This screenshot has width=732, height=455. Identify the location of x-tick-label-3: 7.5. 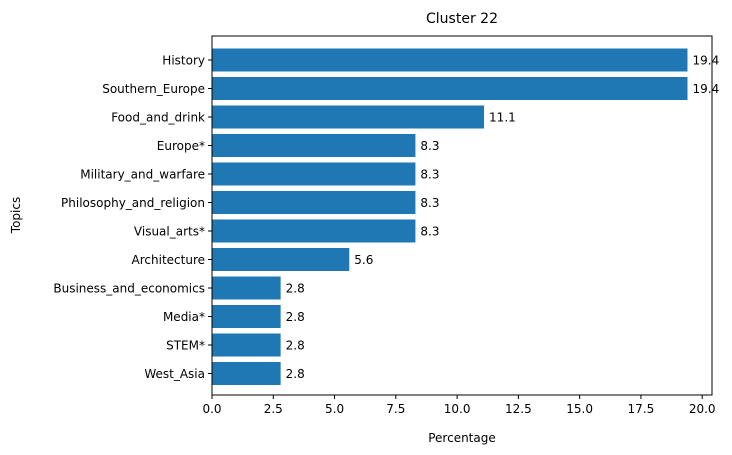
(395, 409).